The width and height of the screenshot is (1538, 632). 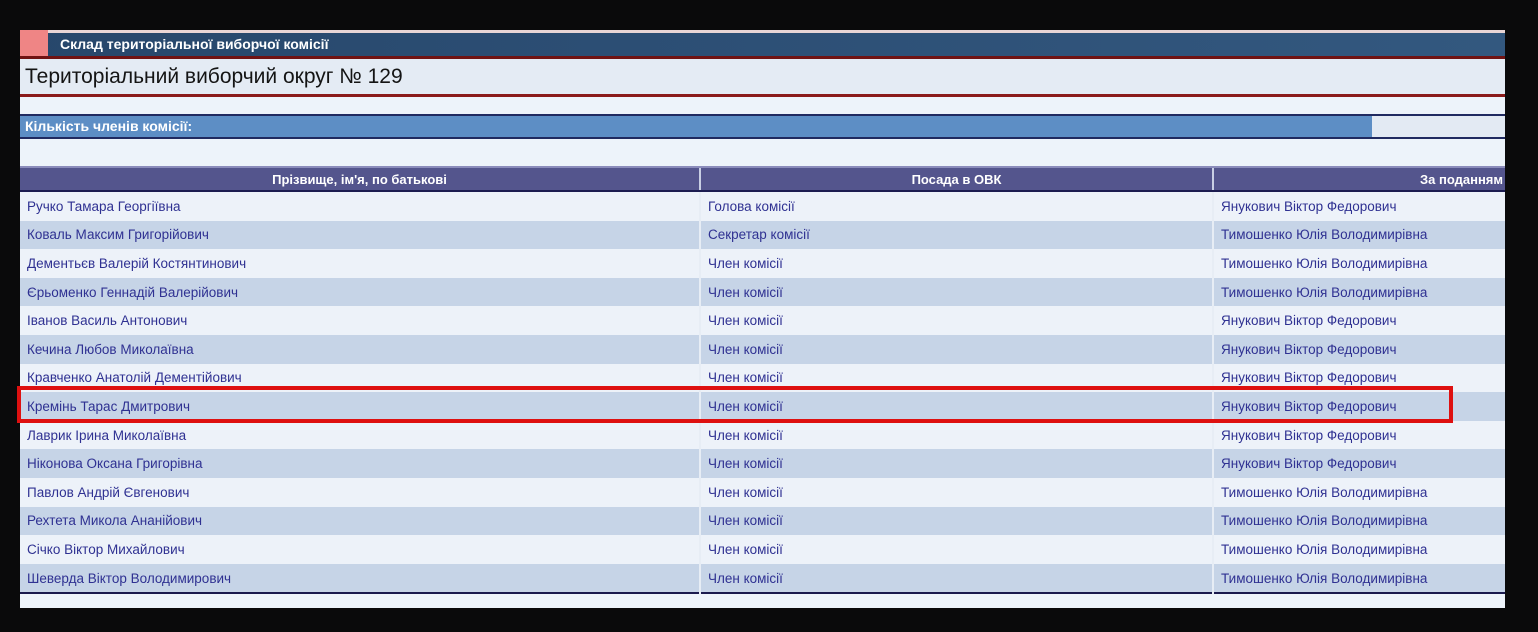 What do you see at coordinates (696, 126) in the screenshot?
I see `members-count-label: Кількість членів комісії:` at bounding box center [696, 126].